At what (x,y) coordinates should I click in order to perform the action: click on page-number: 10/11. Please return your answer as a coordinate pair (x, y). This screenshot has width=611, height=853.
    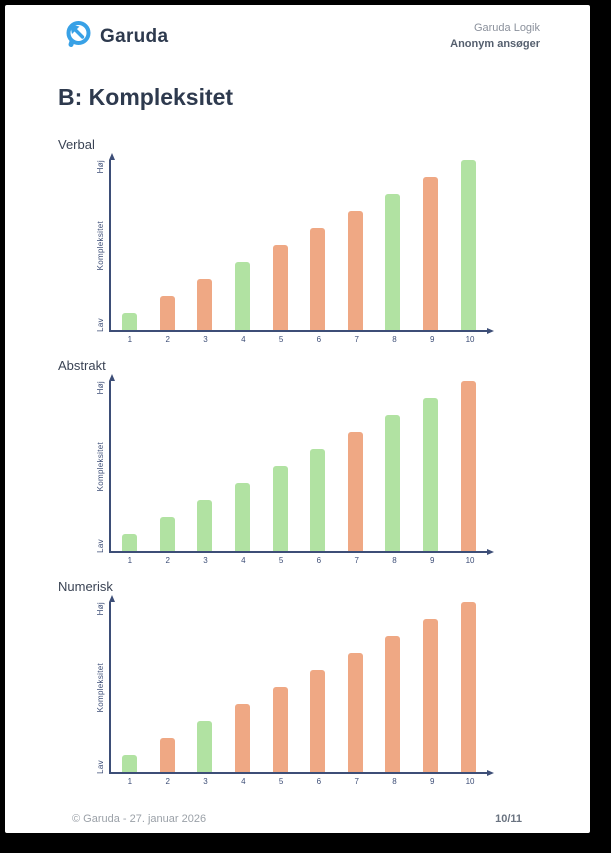
    Looking at the image, I should click on (508, 819).